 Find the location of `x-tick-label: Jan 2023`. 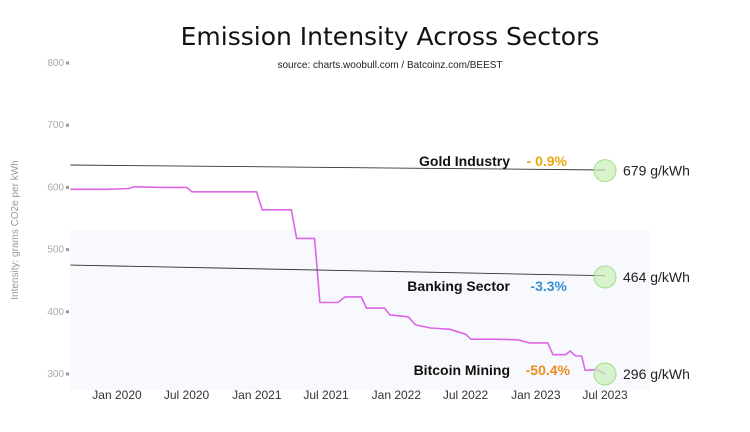

x-tick-label: Jan 2023 is located at coordinates (536, 395).